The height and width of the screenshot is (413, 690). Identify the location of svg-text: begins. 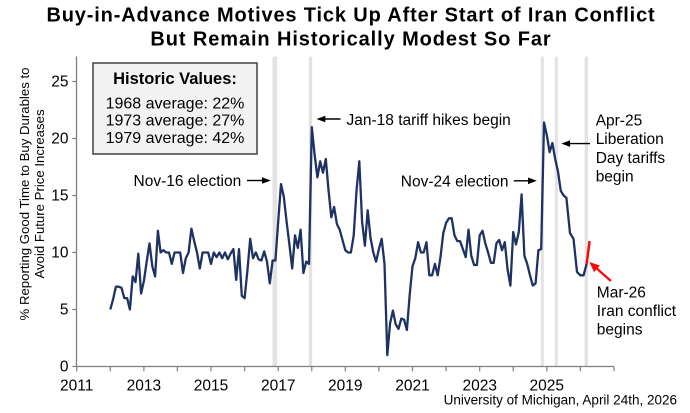
(620, 329).